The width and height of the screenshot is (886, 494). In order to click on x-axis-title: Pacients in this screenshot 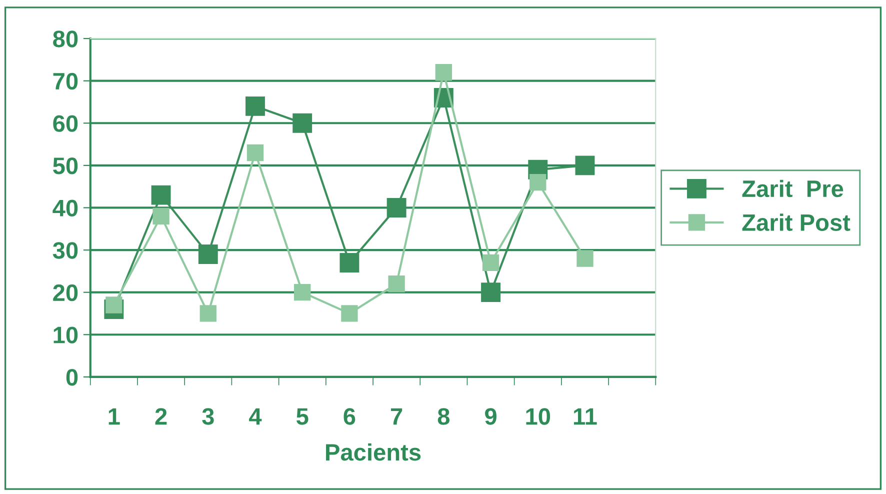, I will do `click(373, 452)`.